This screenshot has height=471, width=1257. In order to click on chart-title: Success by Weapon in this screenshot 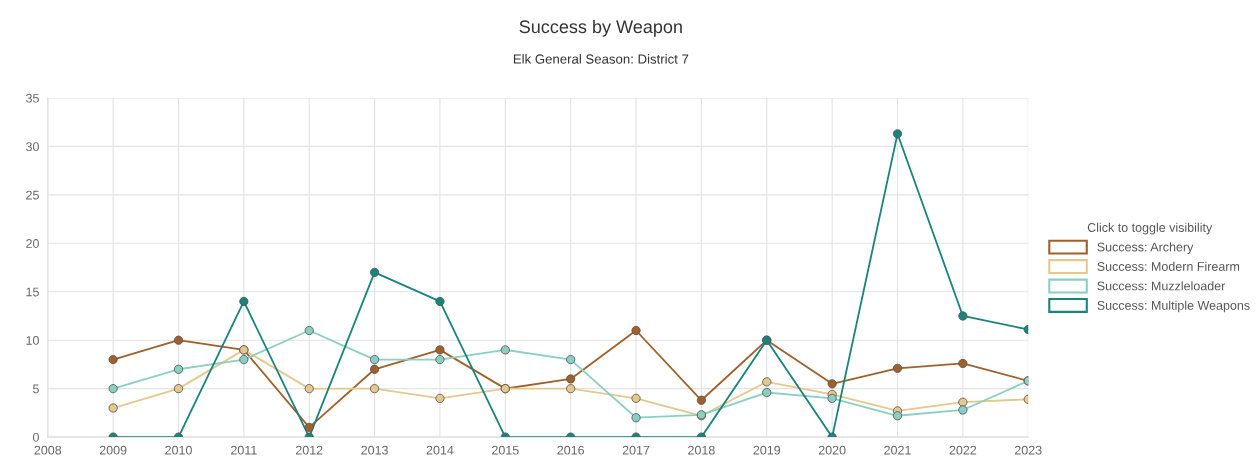, I will do `click(600, 28)`.